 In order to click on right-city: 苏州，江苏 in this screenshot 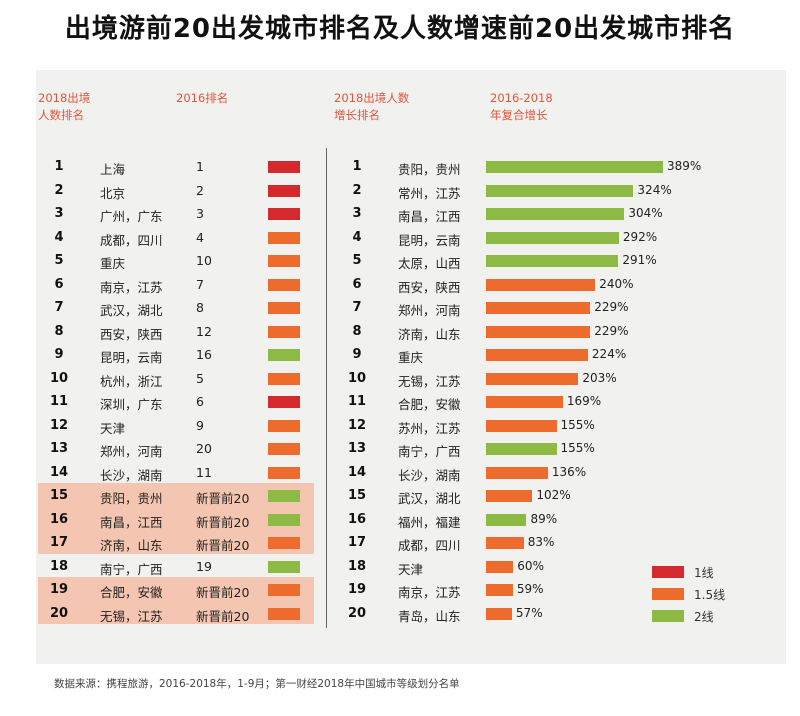, I will do `click(429, 428)`.